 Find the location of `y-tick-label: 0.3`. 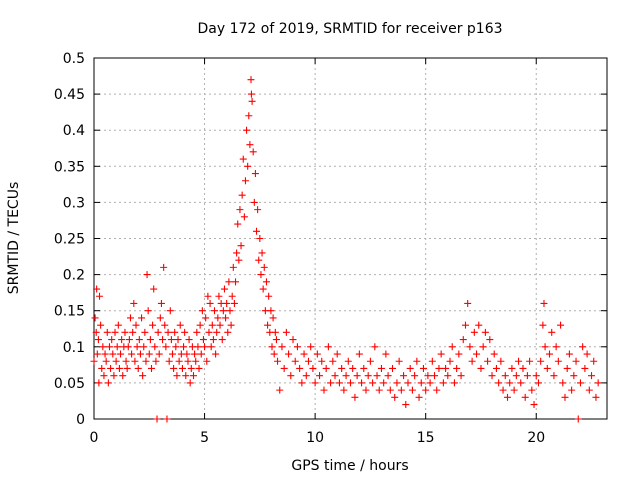

y-tick-label: 0.3 is located at coordinates (74, 203).